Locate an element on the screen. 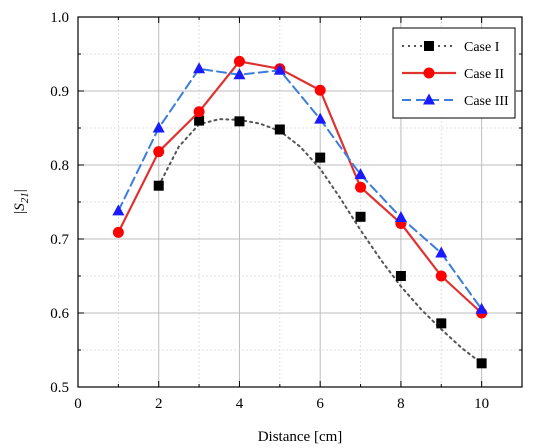 Image resolution: width=550 pixels, height=448 pixels. legend-item: Case I is located at coordinates (451, 47).